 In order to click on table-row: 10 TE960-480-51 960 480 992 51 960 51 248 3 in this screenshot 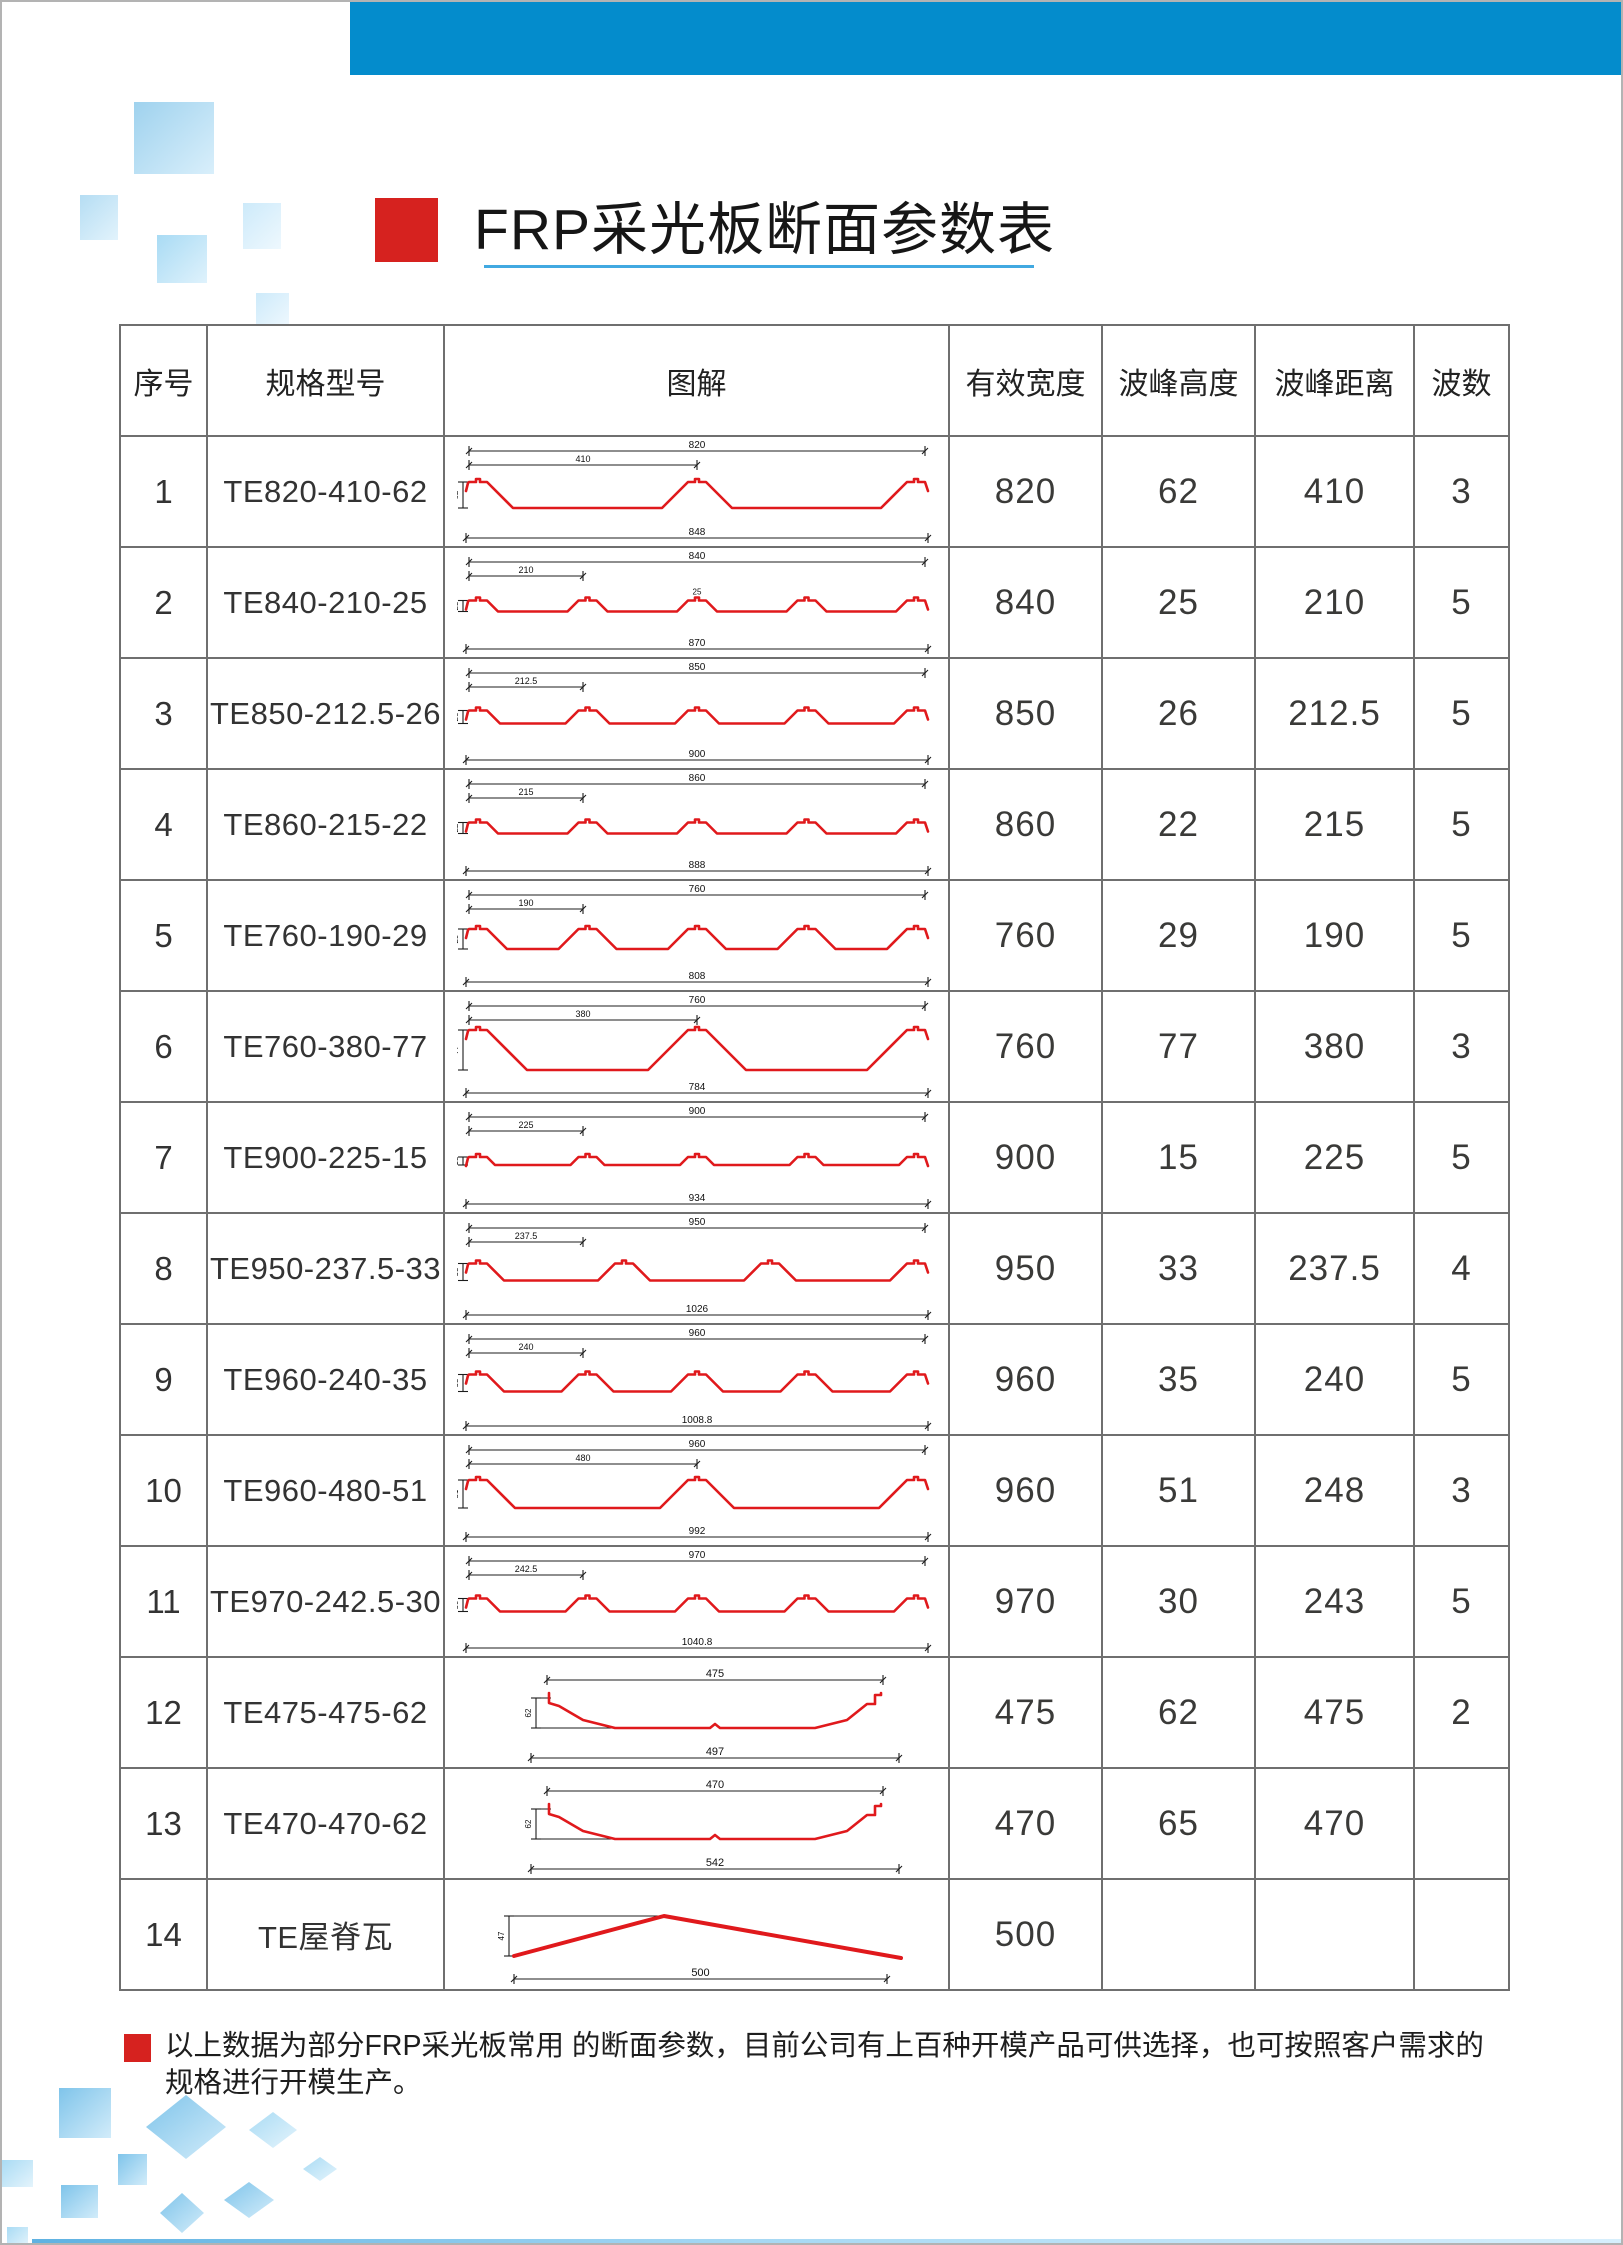, I will do `click(814, 1490)`.